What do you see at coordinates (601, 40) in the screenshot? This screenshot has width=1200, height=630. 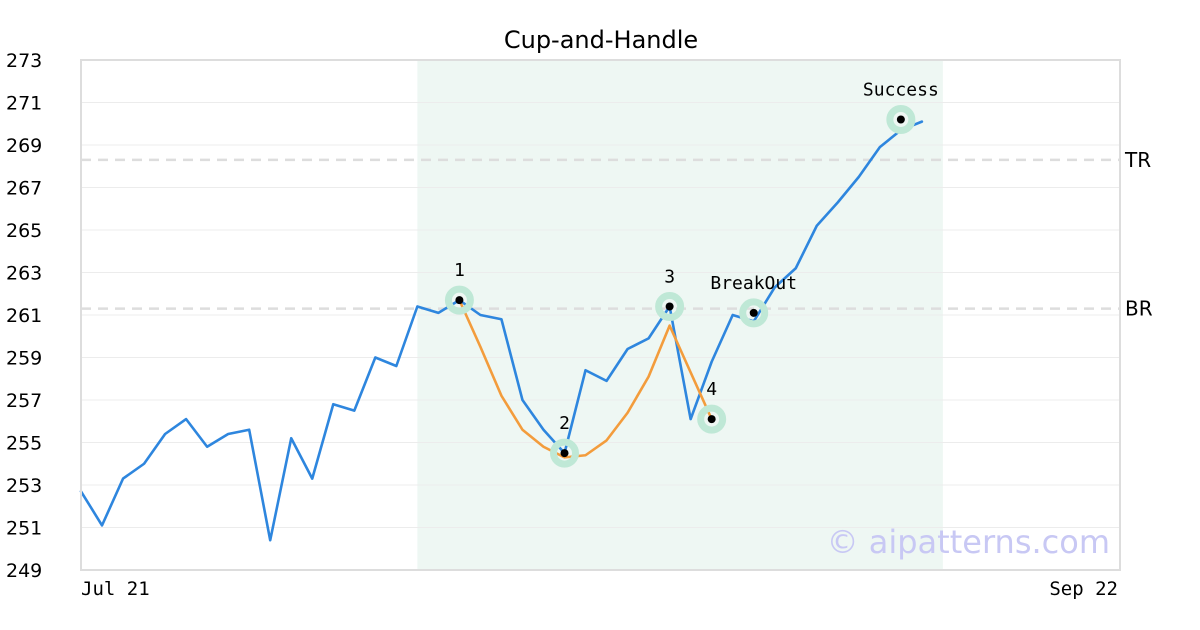 I see `chart-title: Cup-and-Handle` at bounding box center [601, 40].